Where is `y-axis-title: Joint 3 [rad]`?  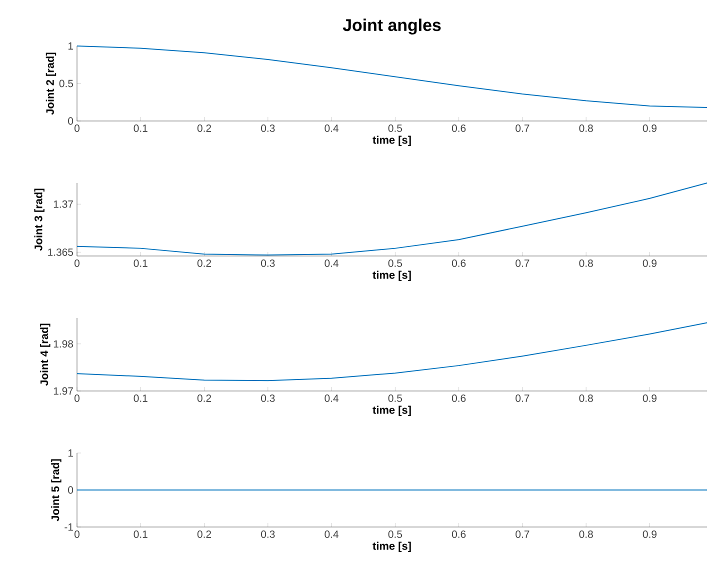
y-axis-title: Joint 3 [rad] is located at coordinates (39, 219).